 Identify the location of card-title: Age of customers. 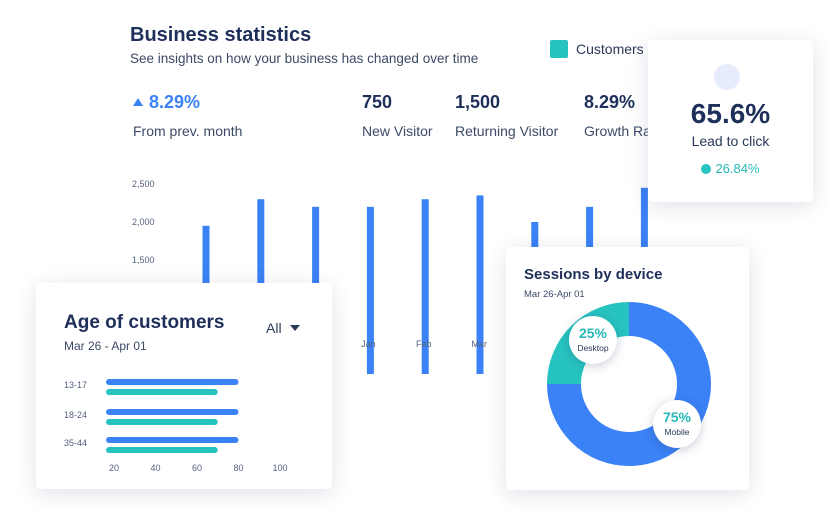
(144, 322).